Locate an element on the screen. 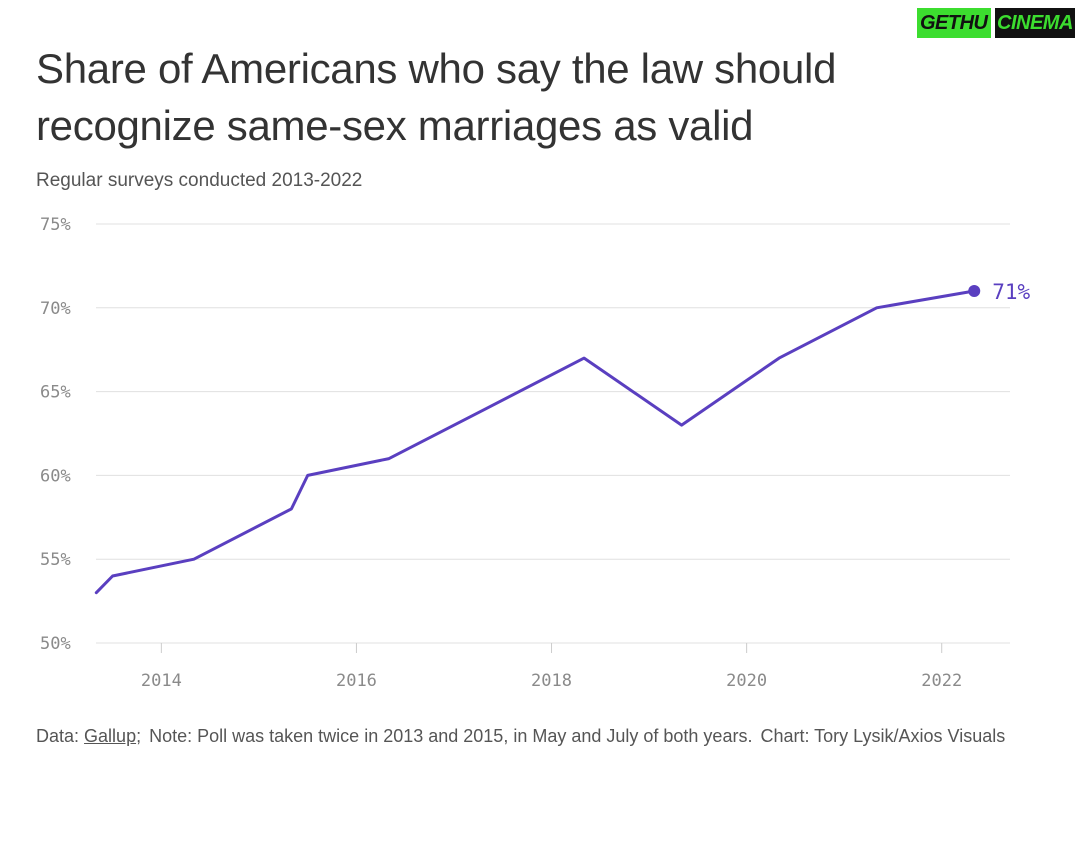 This screenshot has width=1080, height=846. y-tick-label: 75% is located at coordinates (55, 225).